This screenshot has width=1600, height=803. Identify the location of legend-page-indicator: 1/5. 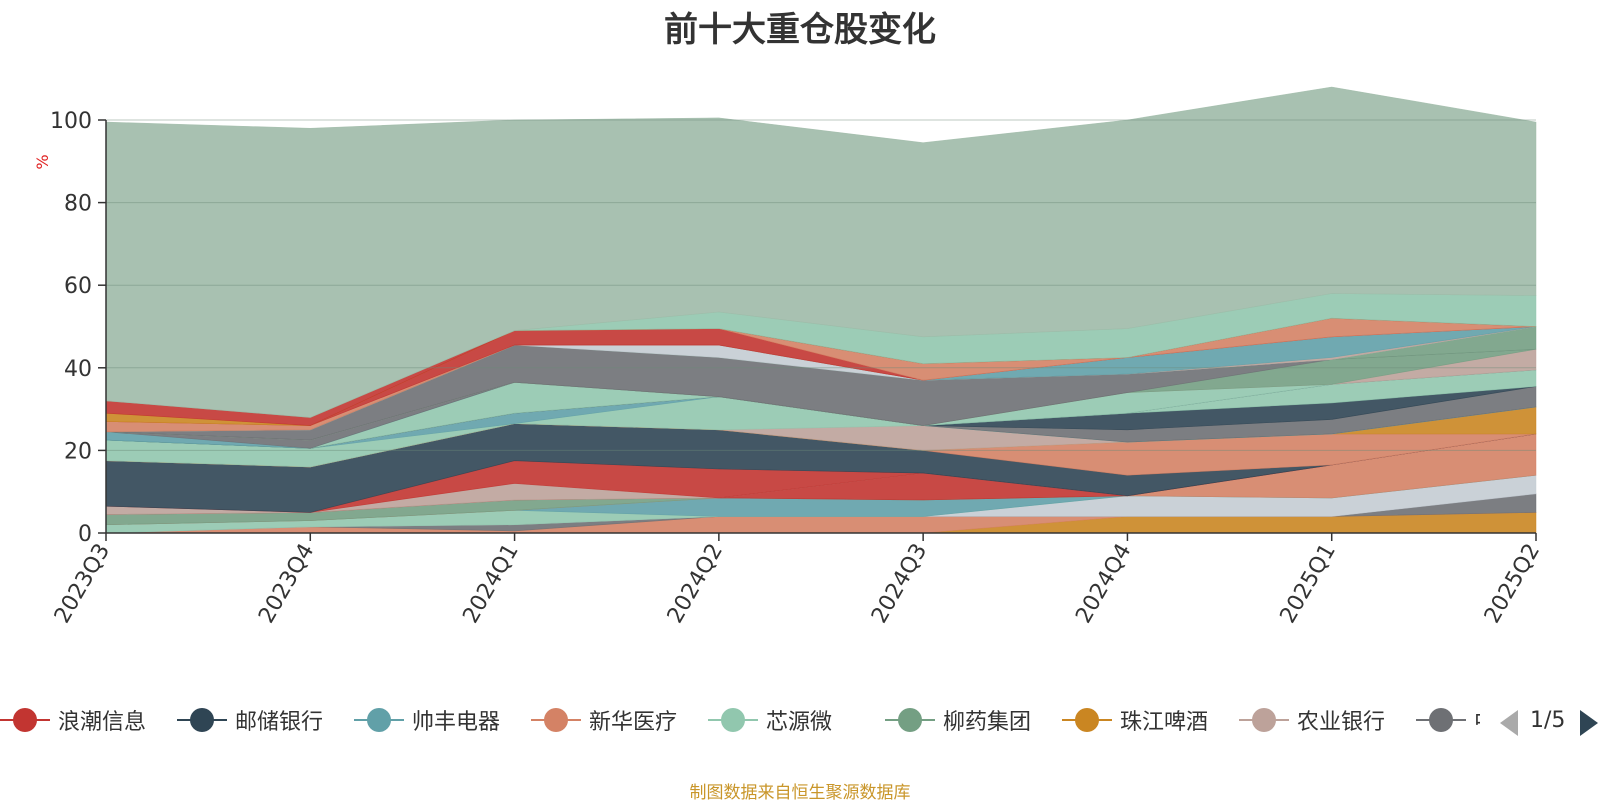
(1548, 720).